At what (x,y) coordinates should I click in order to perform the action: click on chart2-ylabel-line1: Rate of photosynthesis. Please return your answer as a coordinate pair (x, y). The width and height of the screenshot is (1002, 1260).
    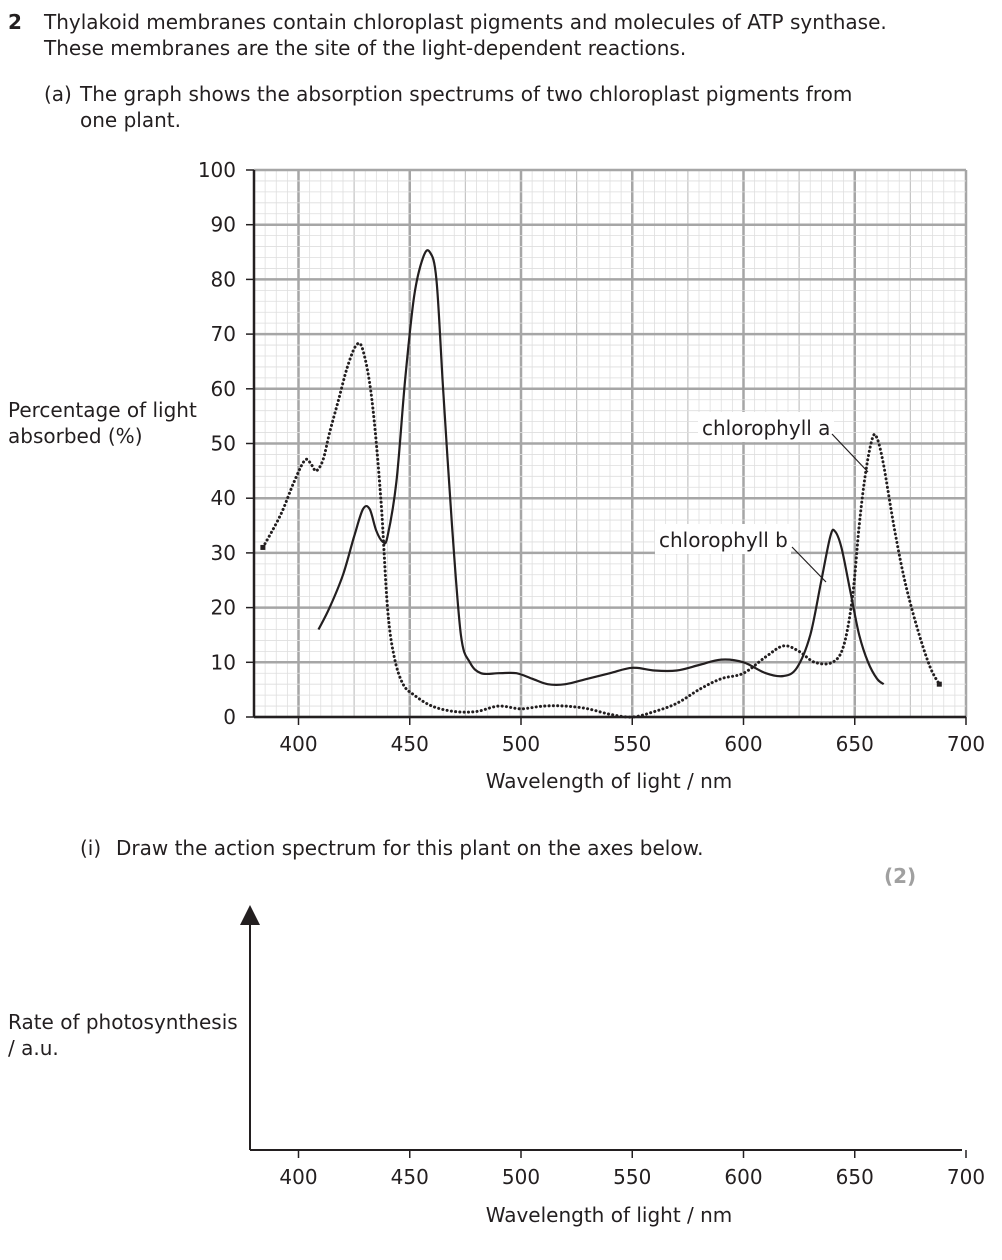
    Looking at the image, I should click on (123, 1022).